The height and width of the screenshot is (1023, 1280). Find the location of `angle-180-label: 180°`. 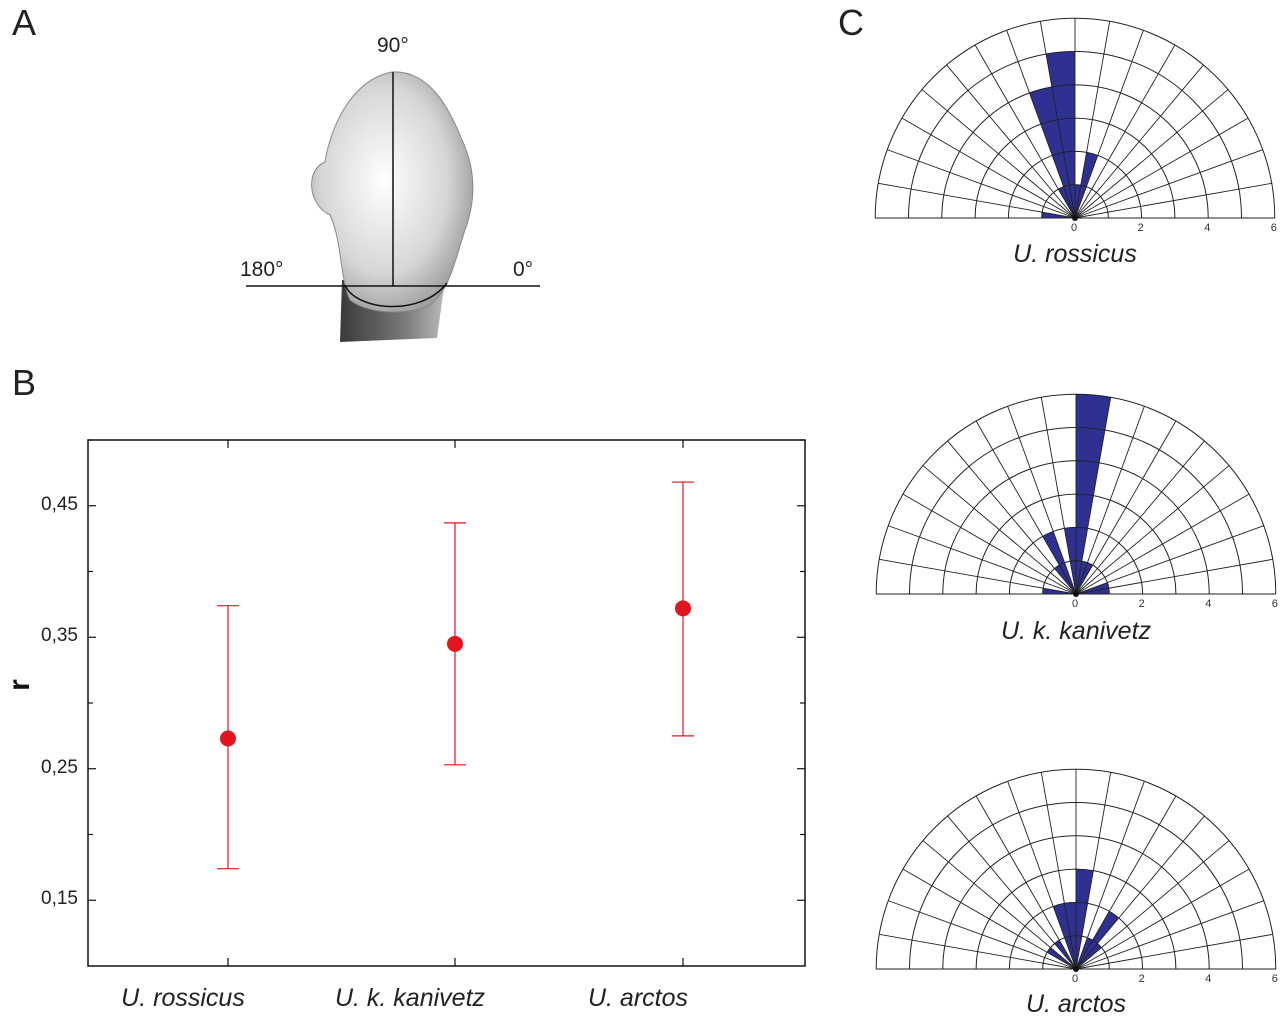

angle-180-label: 180° is located at coordinates (262, 269).